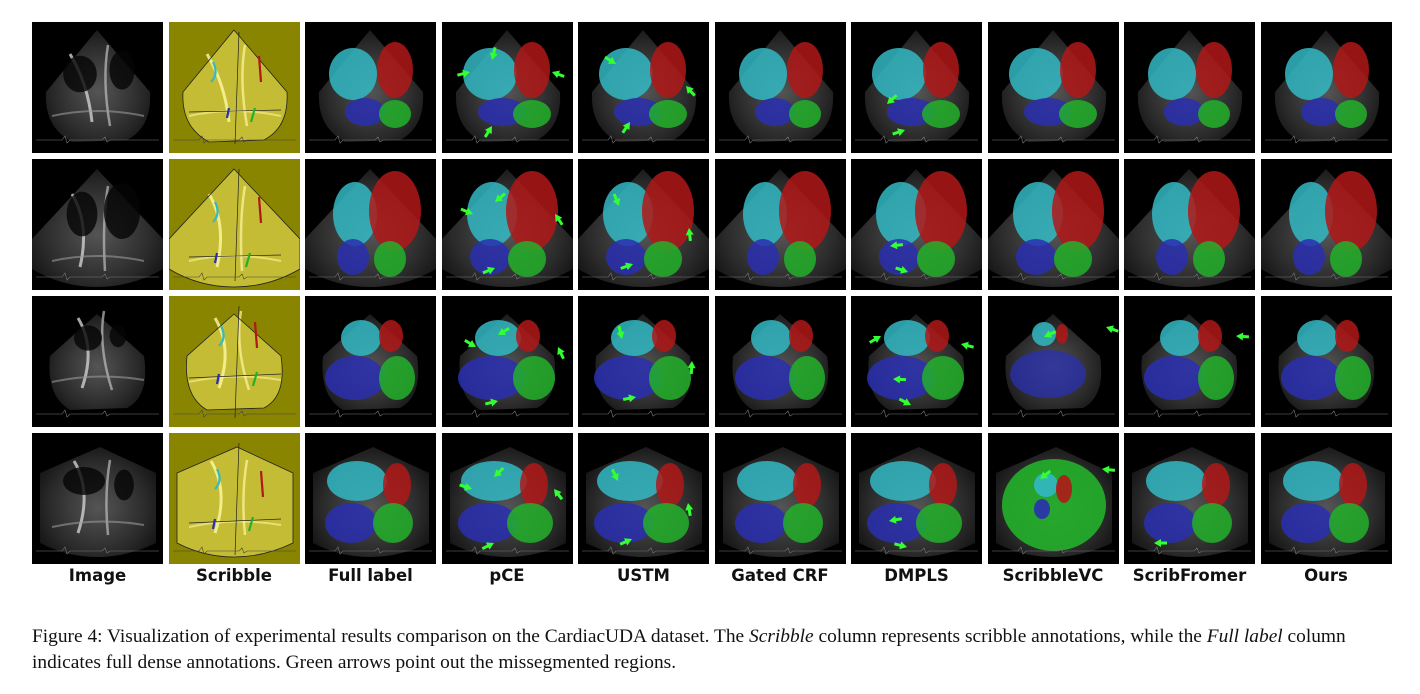 Image resolution: width=1420 pixels, height=694 pixels. What do you see at coordinates (780, 575) in the screenshot?
I see `column-label: Gated CRF` at bounding box center [780, 575].